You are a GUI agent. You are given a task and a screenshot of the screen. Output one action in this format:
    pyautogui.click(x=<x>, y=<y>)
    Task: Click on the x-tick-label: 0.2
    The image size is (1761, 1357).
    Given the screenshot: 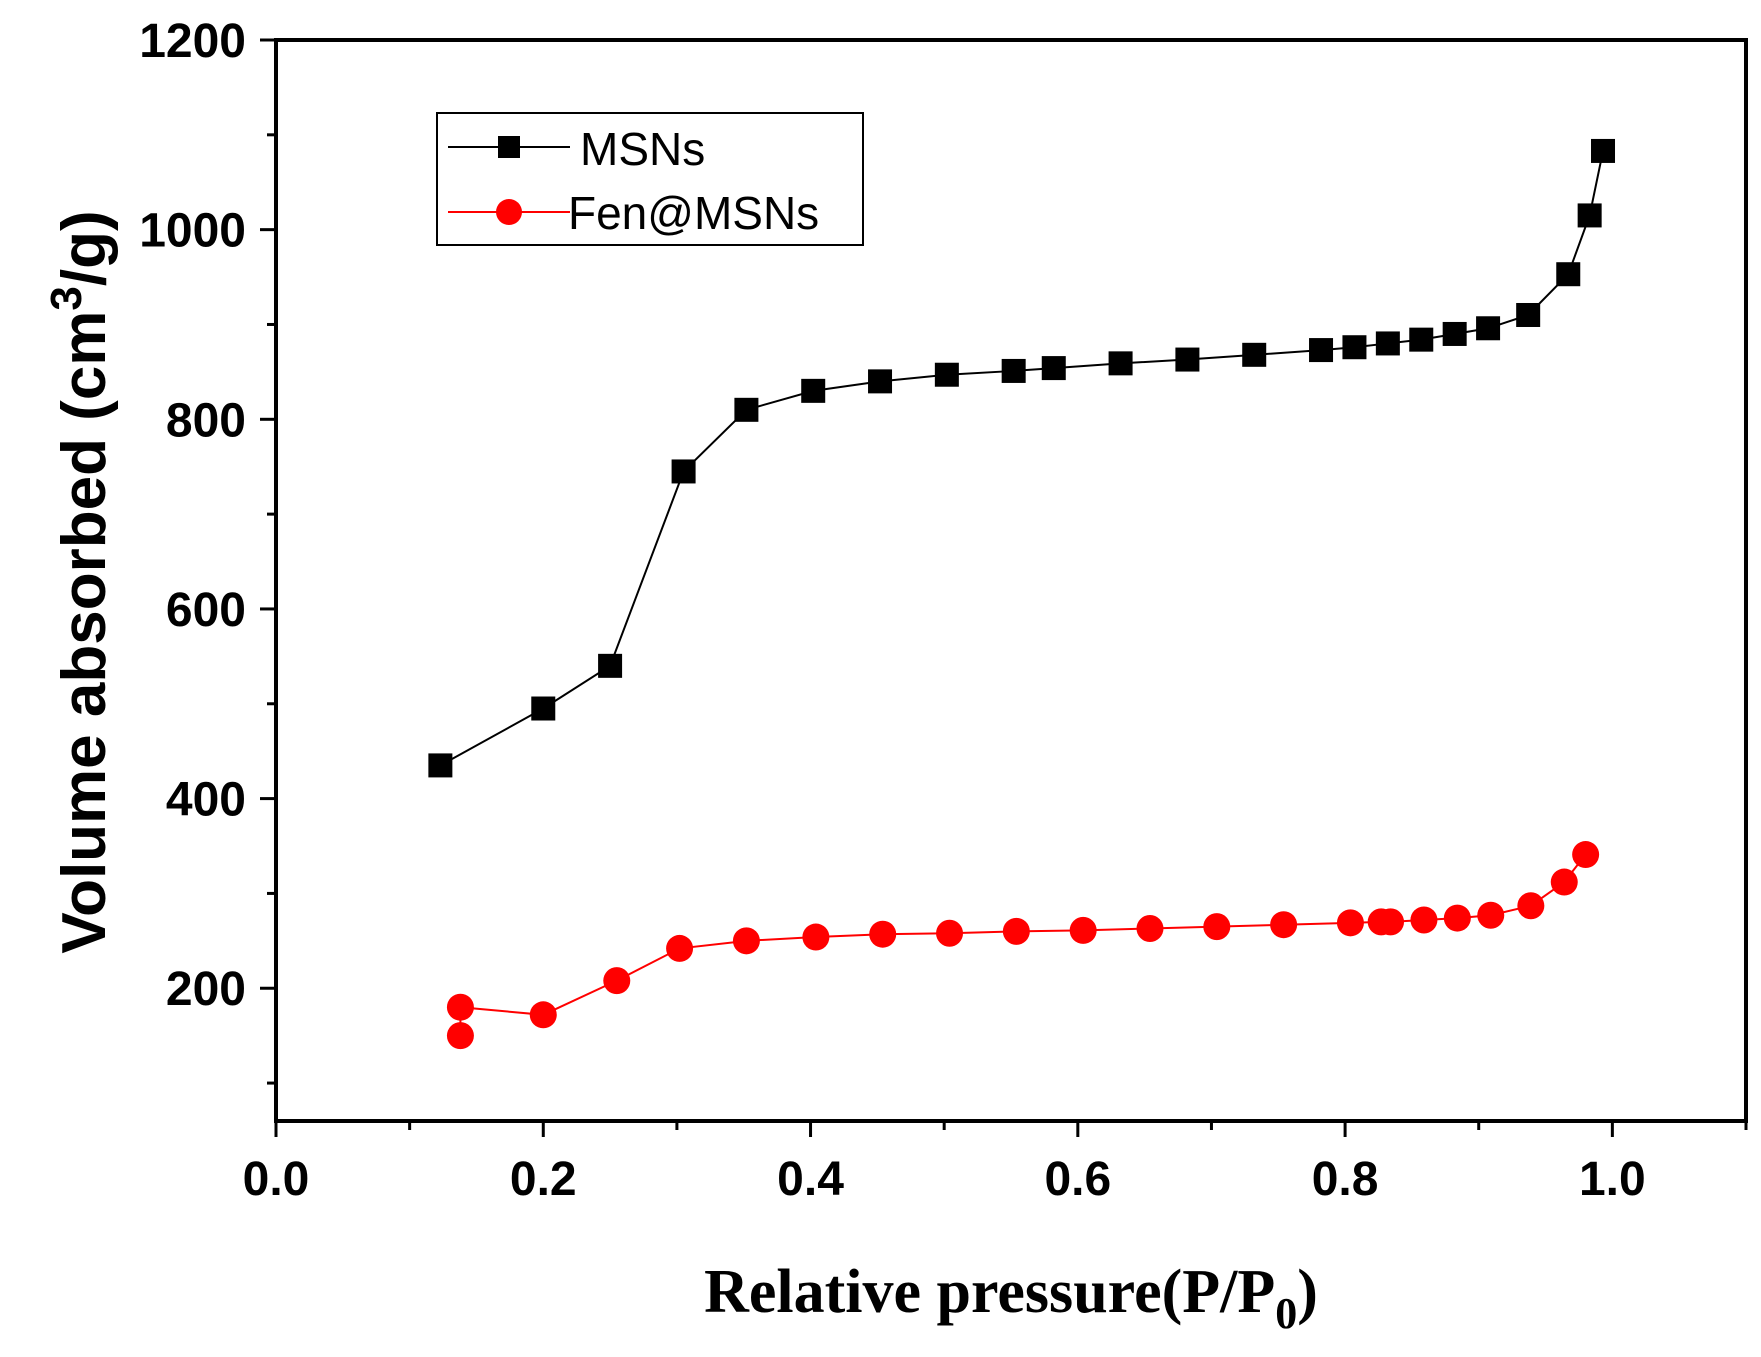 What is the action you would take?
    pyautogui.click(x=543, y=1179)
    